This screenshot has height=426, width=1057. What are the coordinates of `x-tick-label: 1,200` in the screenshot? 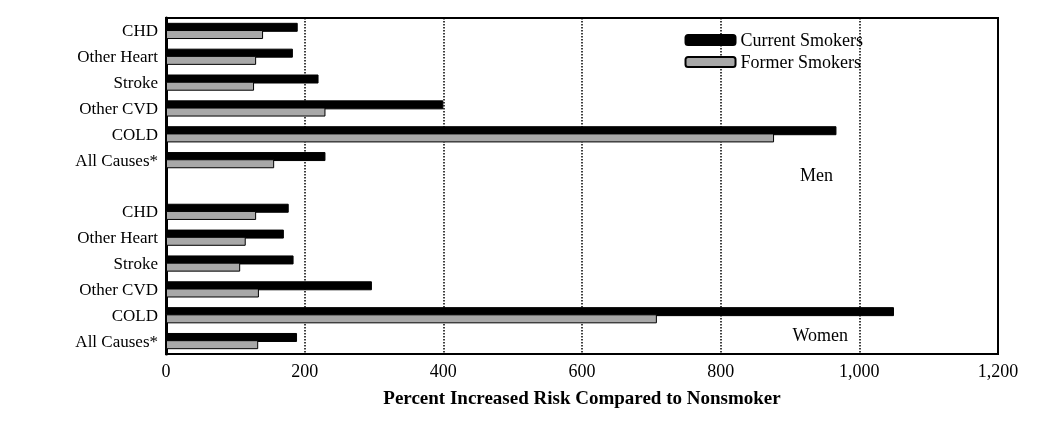 It's located at (998, 371).